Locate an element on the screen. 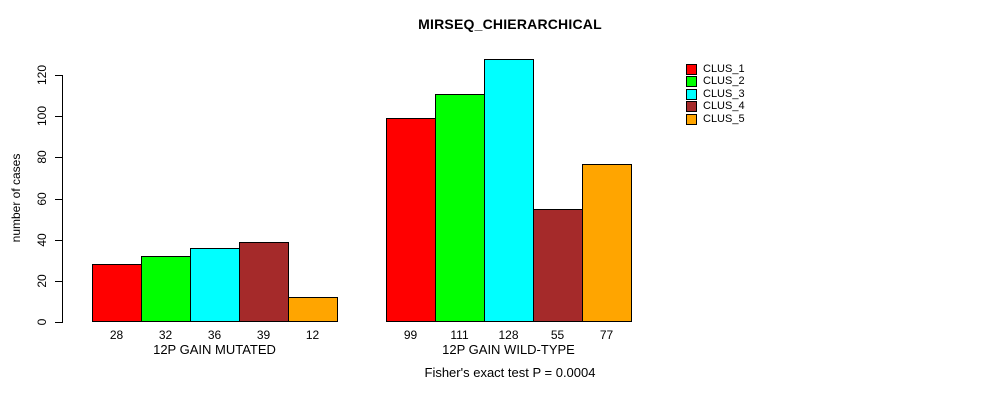 This screenshot has height=400, width=990. legend-item-clus_5: CLUS_5 is located at coordinates (715, 119).